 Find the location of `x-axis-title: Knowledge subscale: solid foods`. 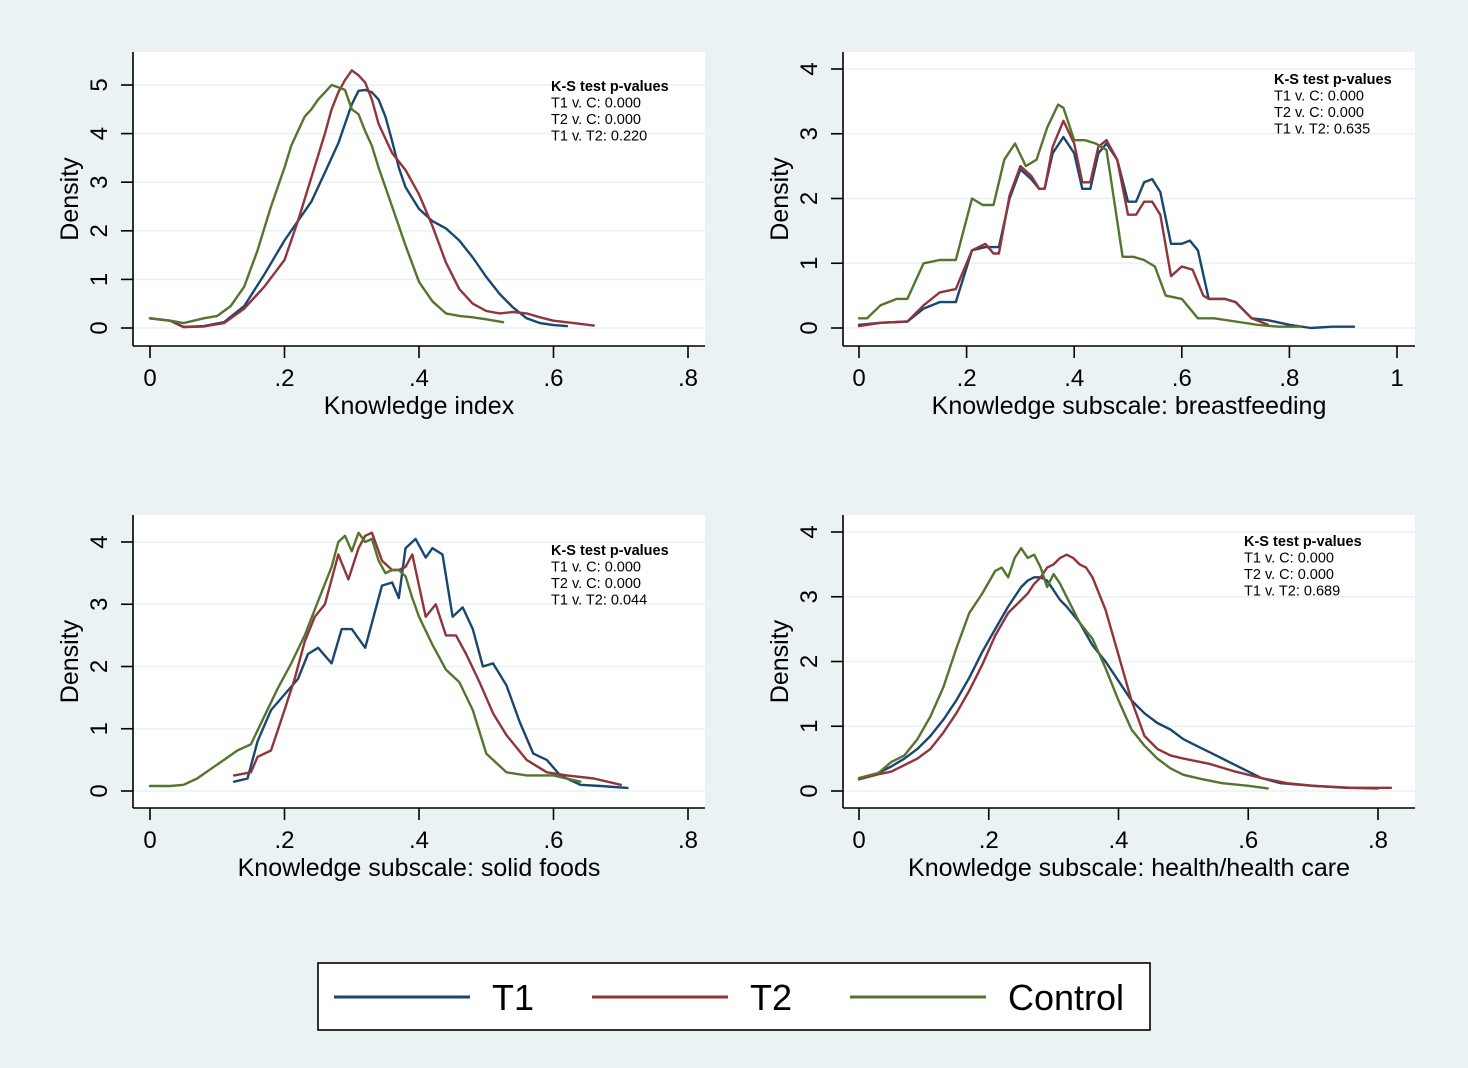

x-axis-title: Knowledge subscale: solid foods is located at coordinates (419, 868).